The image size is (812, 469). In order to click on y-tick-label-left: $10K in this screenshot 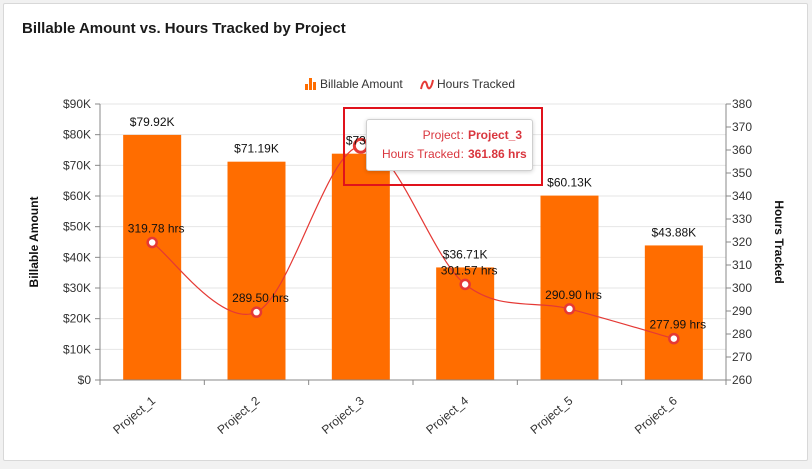, I will do `click(77, 349)`.